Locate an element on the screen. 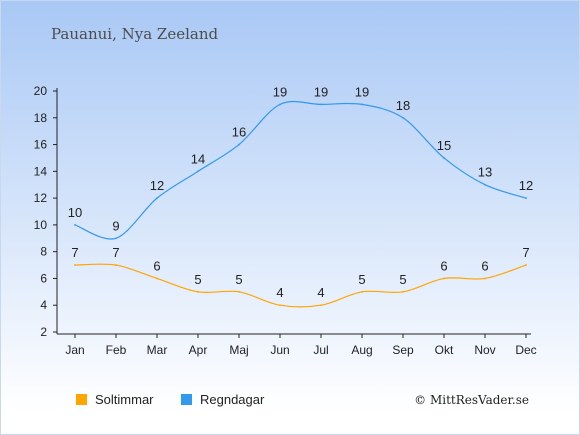  data-label-regndagar: 10 is located at coordinates (75, 212).